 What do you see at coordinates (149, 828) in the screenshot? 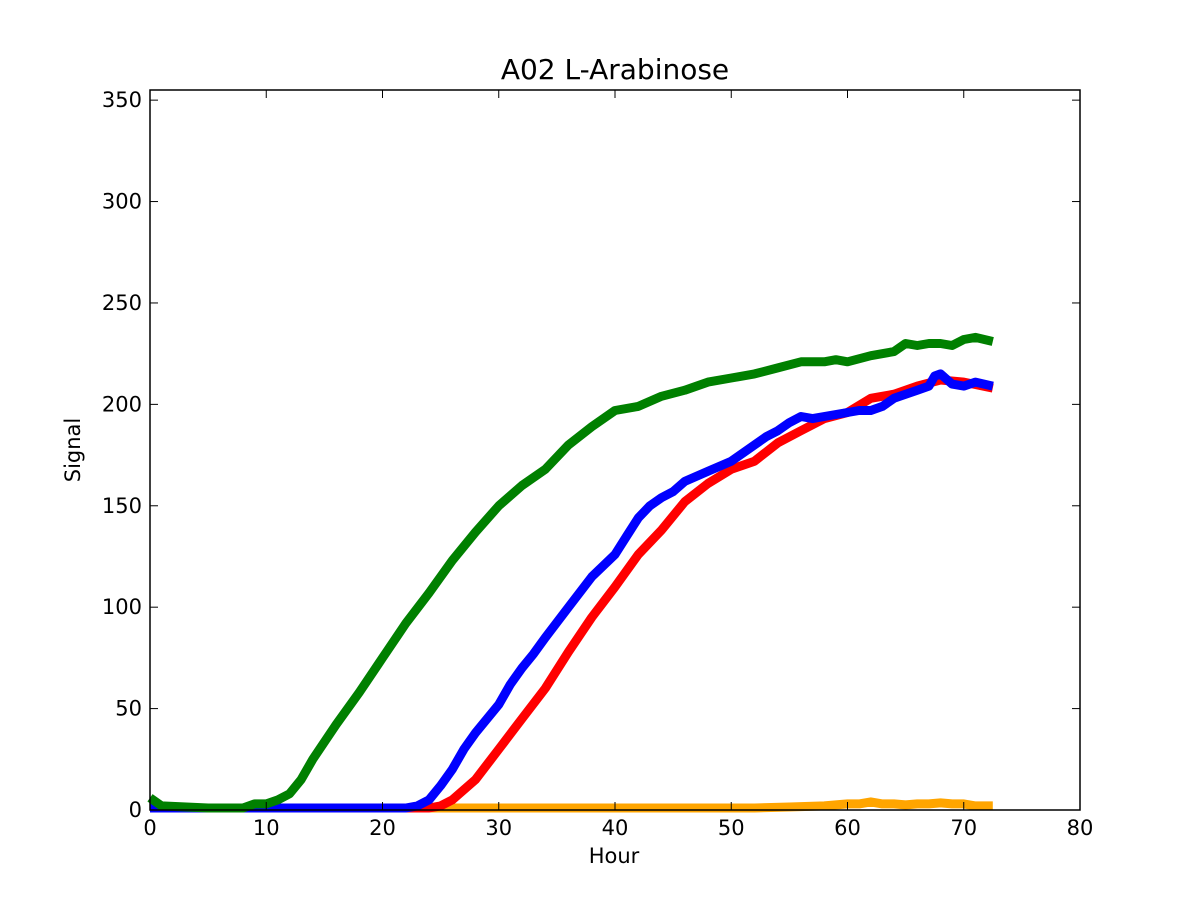
I see `x-tick-label: 0` at bounding box center [149, 828].